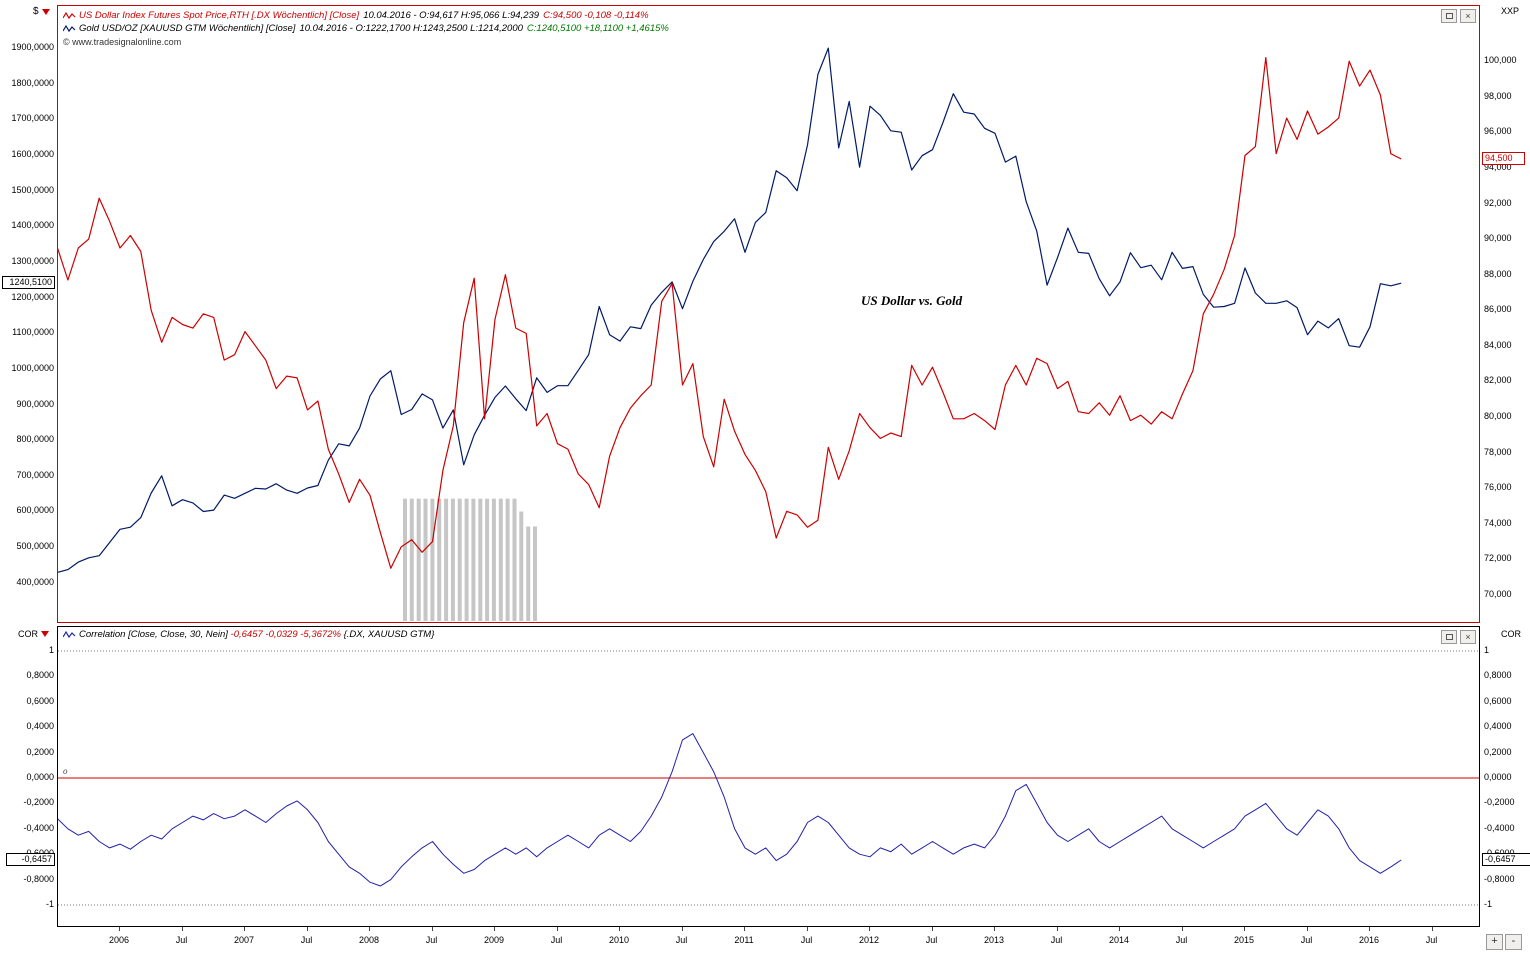  Describe the element at coordinates (1498, 593) in the screenshot. I see `axis-tick-label: 70,000` at that location.